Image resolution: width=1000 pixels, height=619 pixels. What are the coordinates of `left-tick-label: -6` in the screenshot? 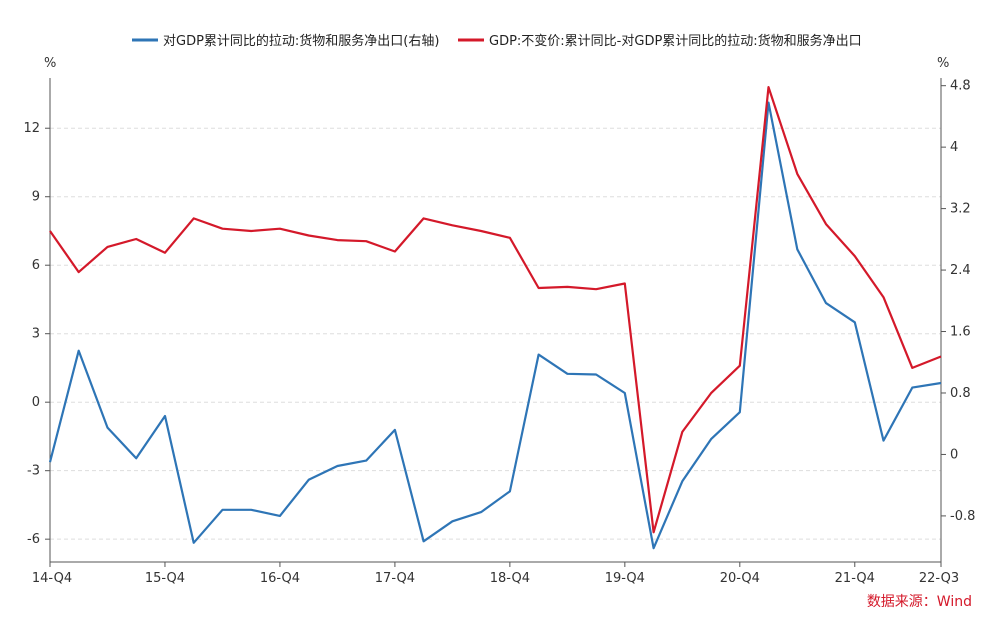 It's located at (33, 539).